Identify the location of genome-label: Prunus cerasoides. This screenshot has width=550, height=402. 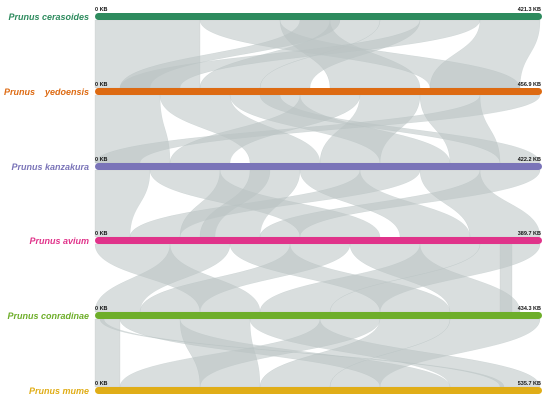
(48, 17).